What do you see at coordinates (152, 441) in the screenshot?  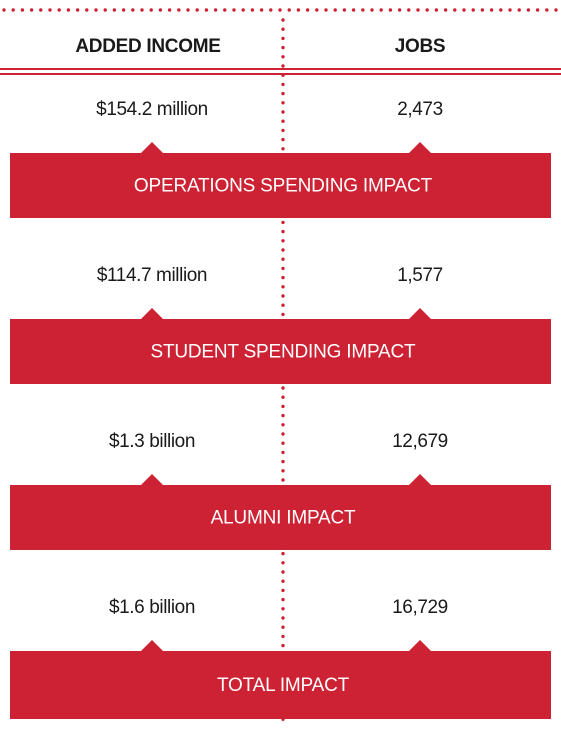 I see `income-value: $1.3 billion` at bounding box center [152, 441].